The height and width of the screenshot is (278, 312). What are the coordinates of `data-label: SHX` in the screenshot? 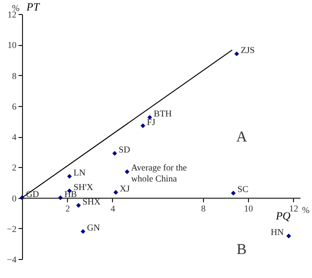 It's located at (92, 201).